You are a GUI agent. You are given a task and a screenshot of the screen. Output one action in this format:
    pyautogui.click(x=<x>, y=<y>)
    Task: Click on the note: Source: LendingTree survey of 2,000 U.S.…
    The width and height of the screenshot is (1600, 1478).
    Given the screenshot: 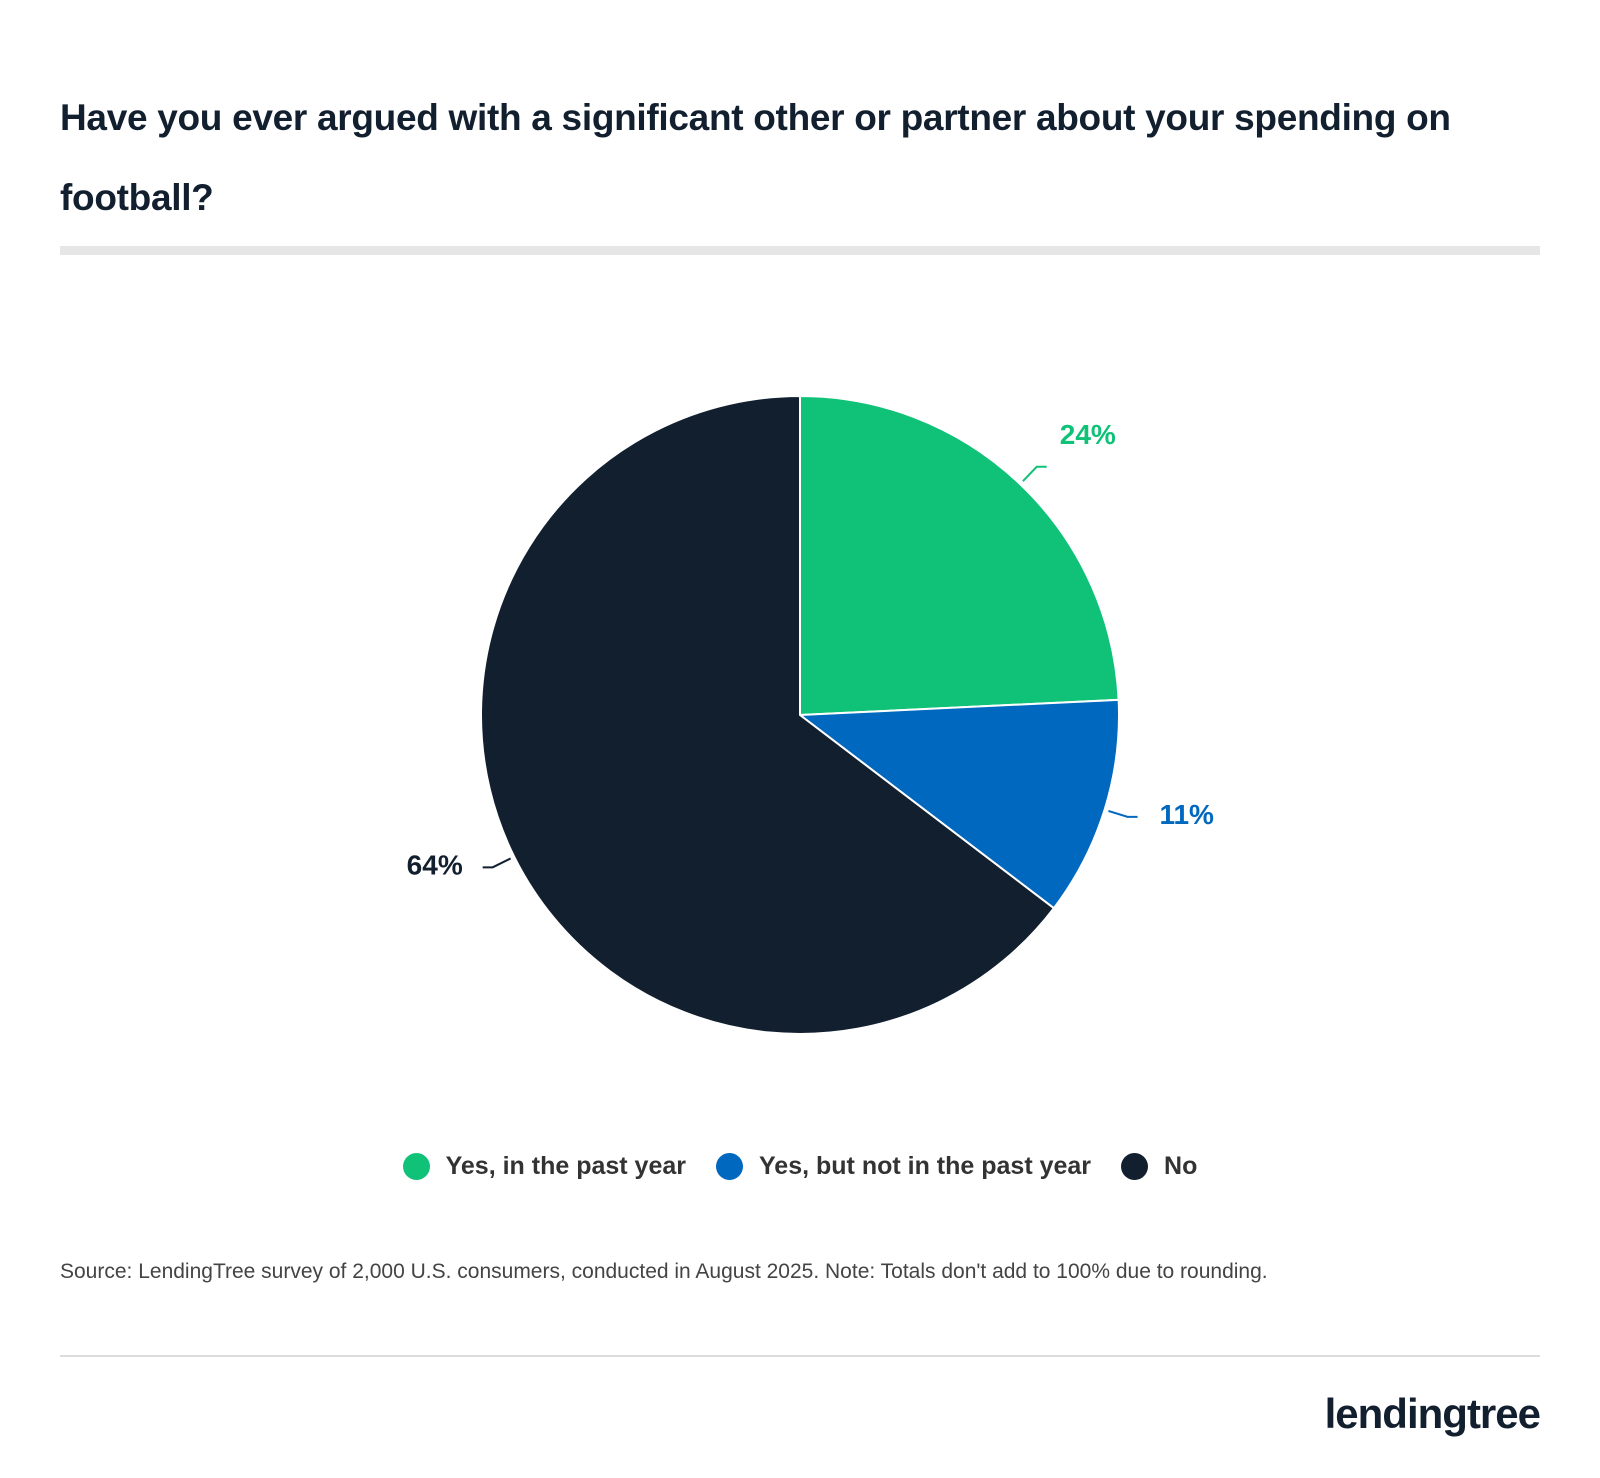 What is the action you would take?
    pyautogui.click(x=664, y=1271)
    